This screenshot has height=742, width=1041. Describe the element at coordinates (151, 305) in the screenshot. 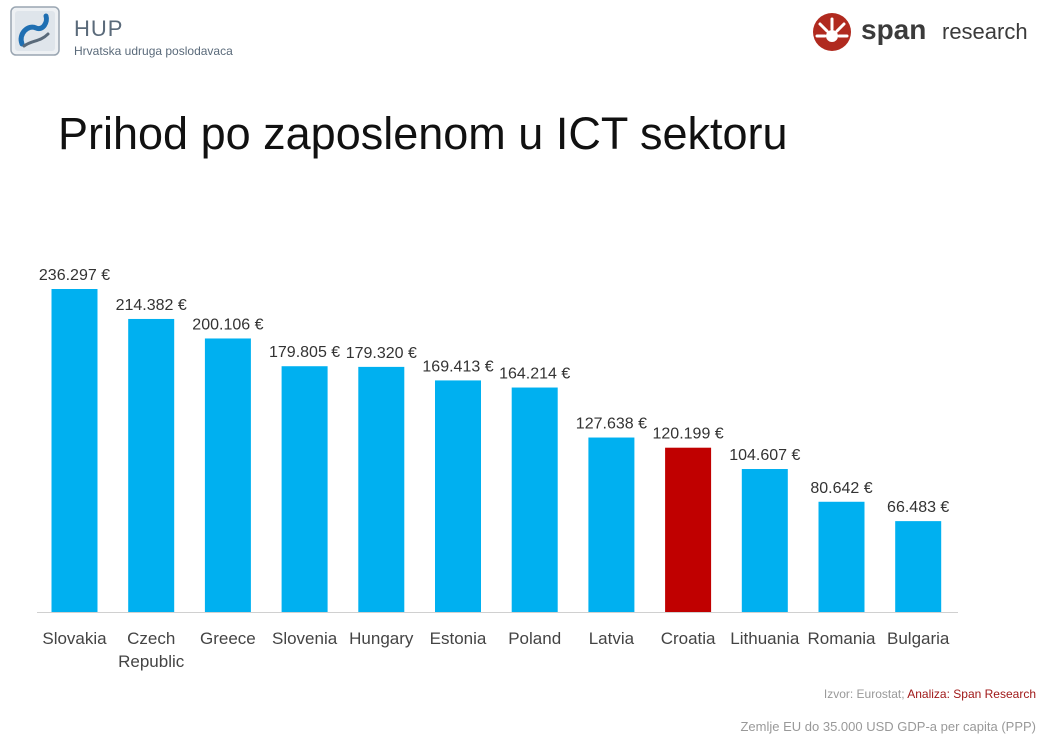

I see `data-label: 214.382 €` at that location.